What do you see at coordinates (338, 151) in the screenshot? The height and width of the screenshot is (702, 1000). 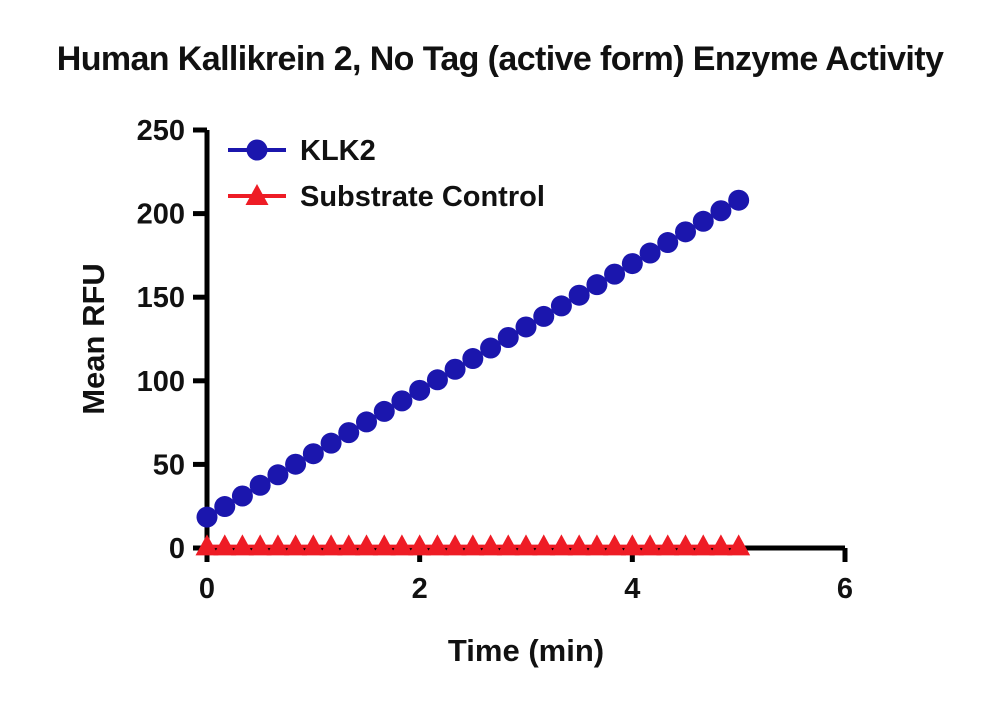 I see `legend-label-klk2: KLK2` at bounding box center [338, 151].